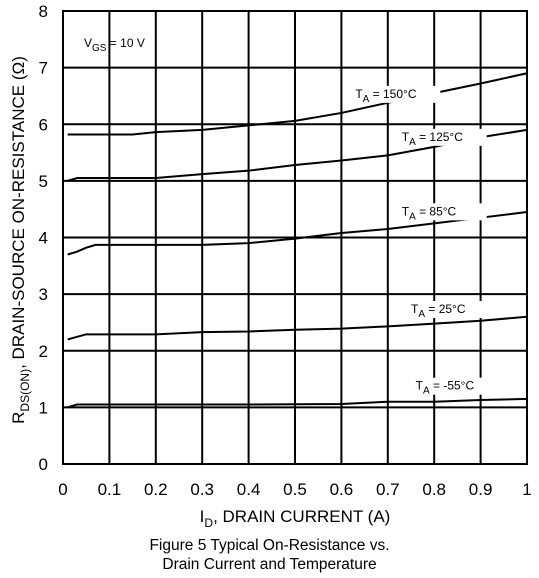  Describe the element at coordinates (295, 518) in the screenshot. I see `x-axis-label: ID, DRAIN CURRENT (A)` at that location.